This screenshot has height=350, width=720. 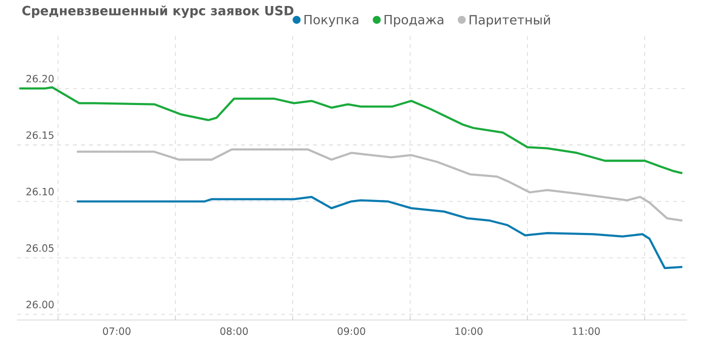 I want to click on x-tick-label: 11:00, so click(x=586, y=331).